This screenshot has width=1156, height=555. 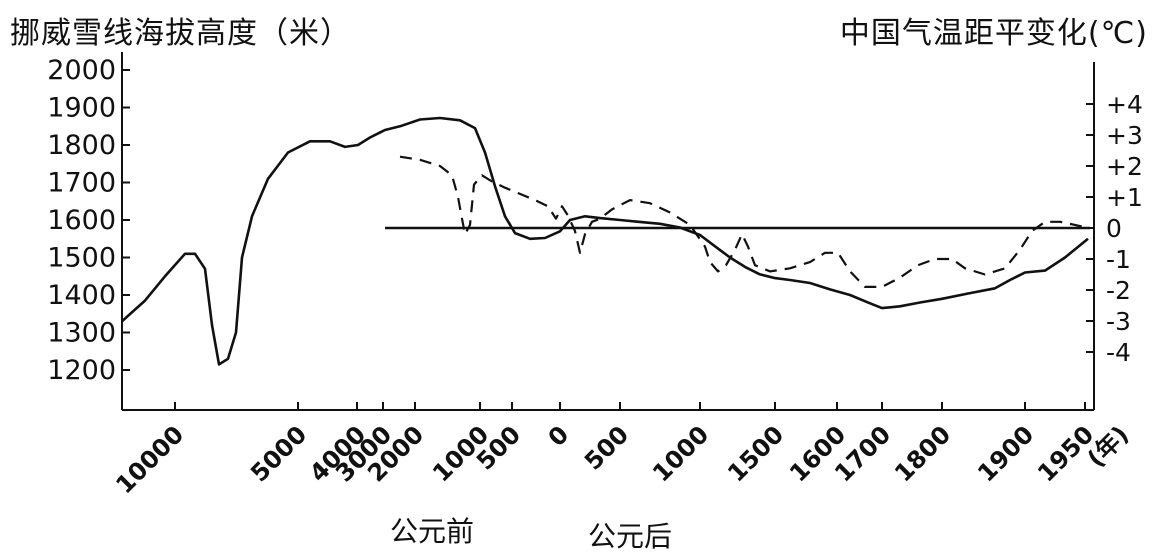 I want to click on y-left-tick-label: 1800, so click(x=81, y=145).